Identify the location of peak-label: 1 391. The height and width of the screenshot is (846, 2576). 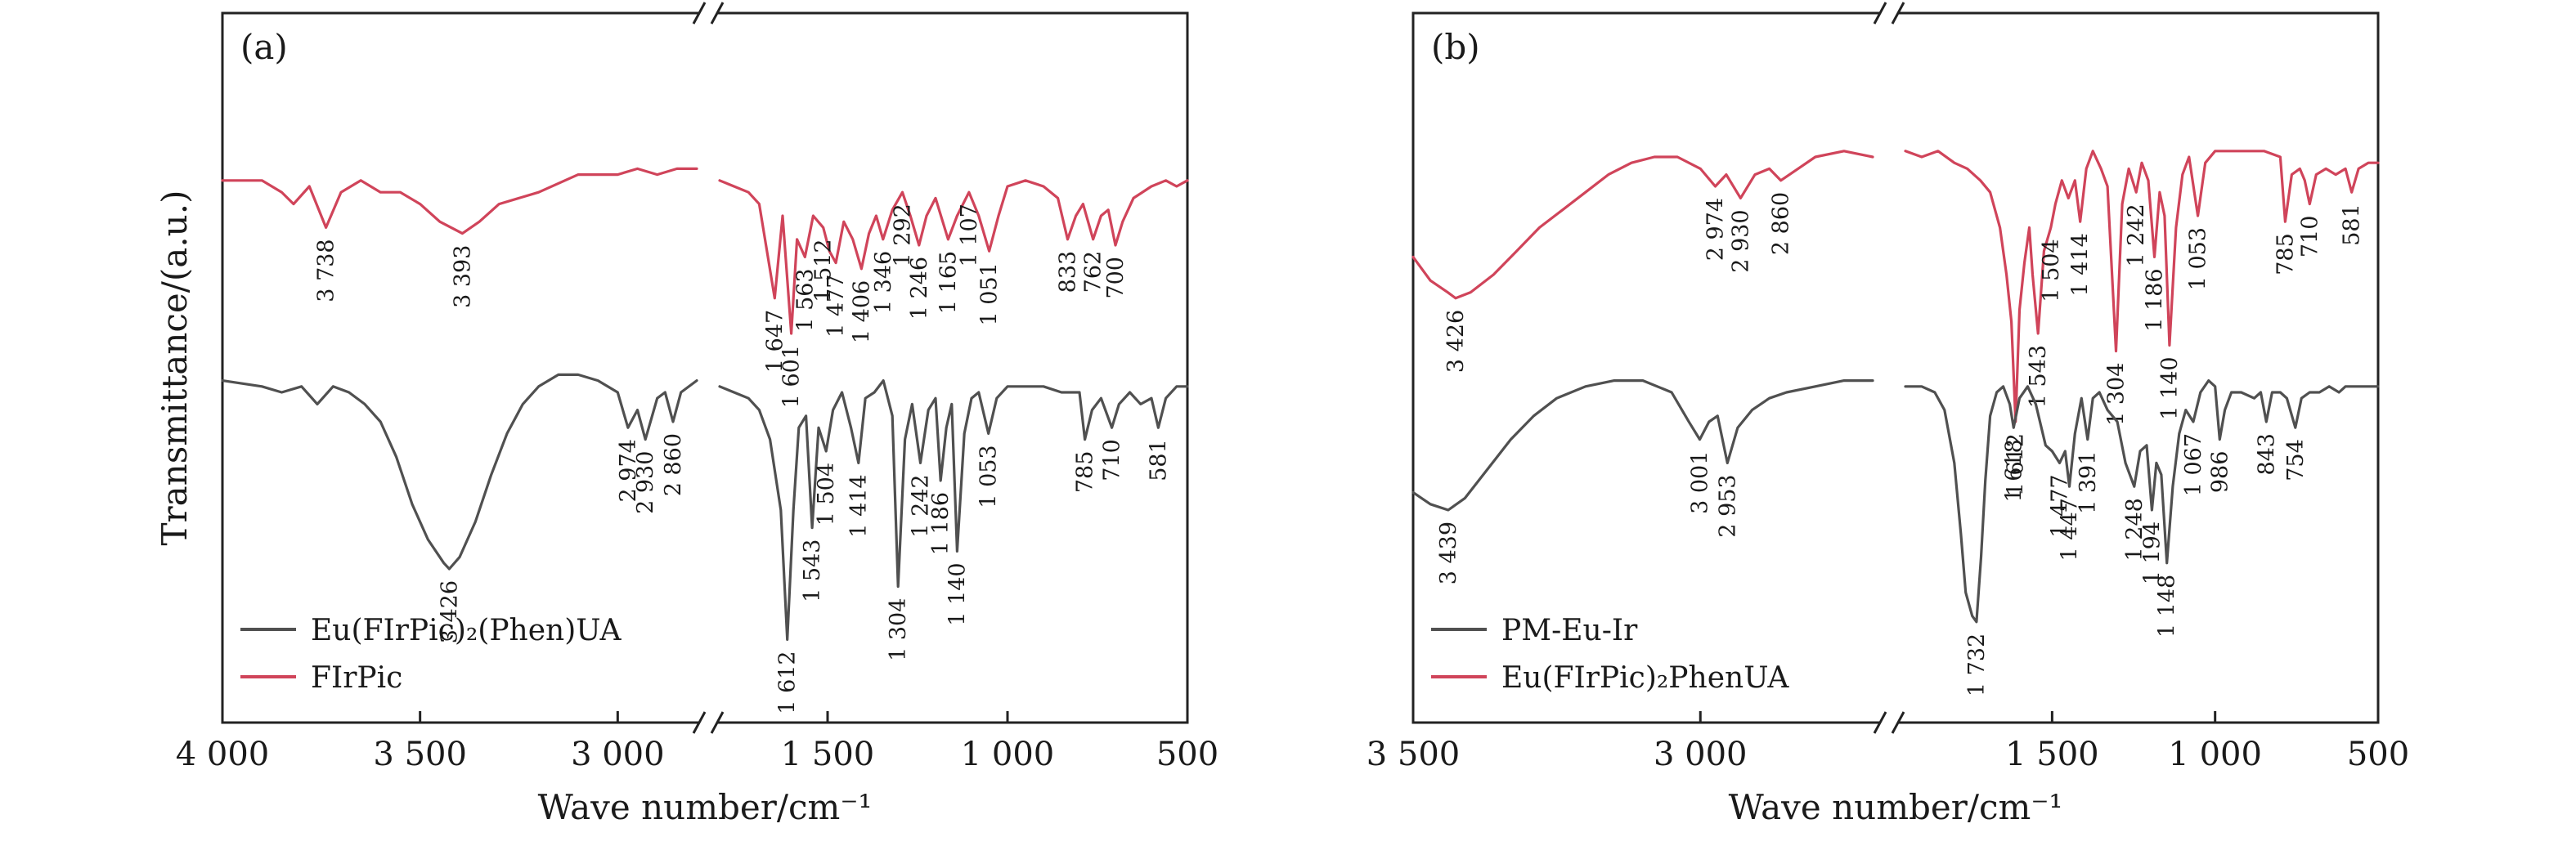
(2088, 482).